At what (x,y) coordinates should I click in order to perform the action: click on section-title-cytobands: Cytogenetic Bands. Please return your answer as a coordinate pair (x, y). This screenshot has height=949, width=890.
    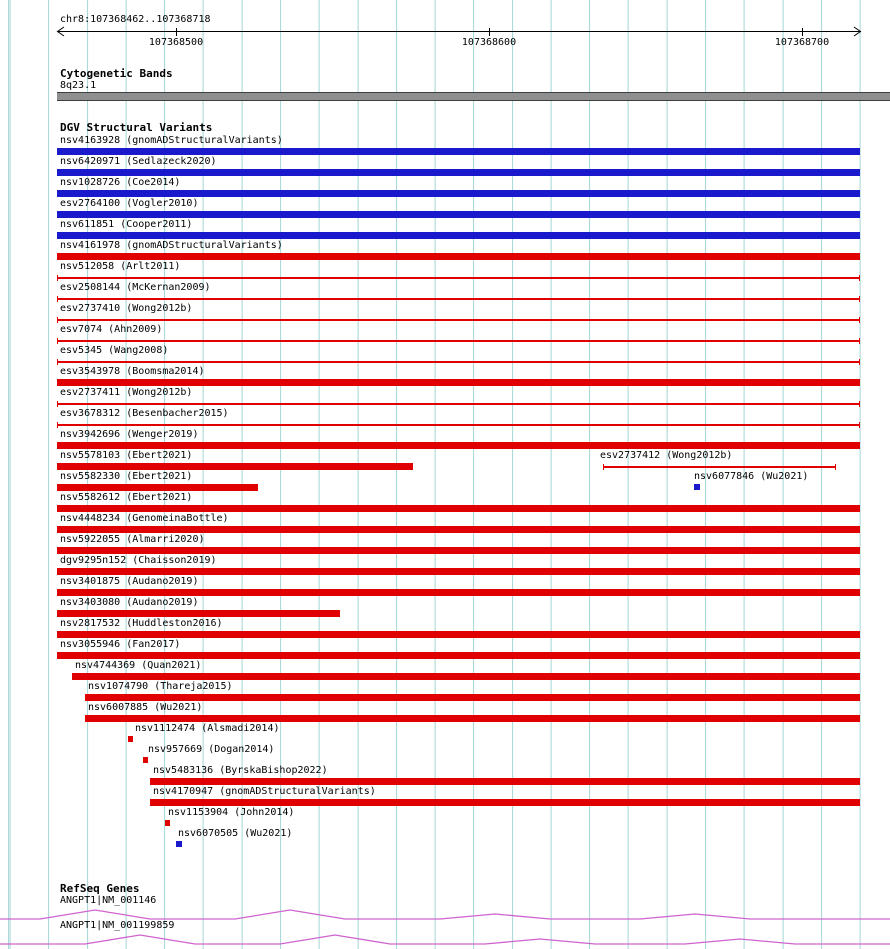
    Looking at the image, I should click on (116, 73).